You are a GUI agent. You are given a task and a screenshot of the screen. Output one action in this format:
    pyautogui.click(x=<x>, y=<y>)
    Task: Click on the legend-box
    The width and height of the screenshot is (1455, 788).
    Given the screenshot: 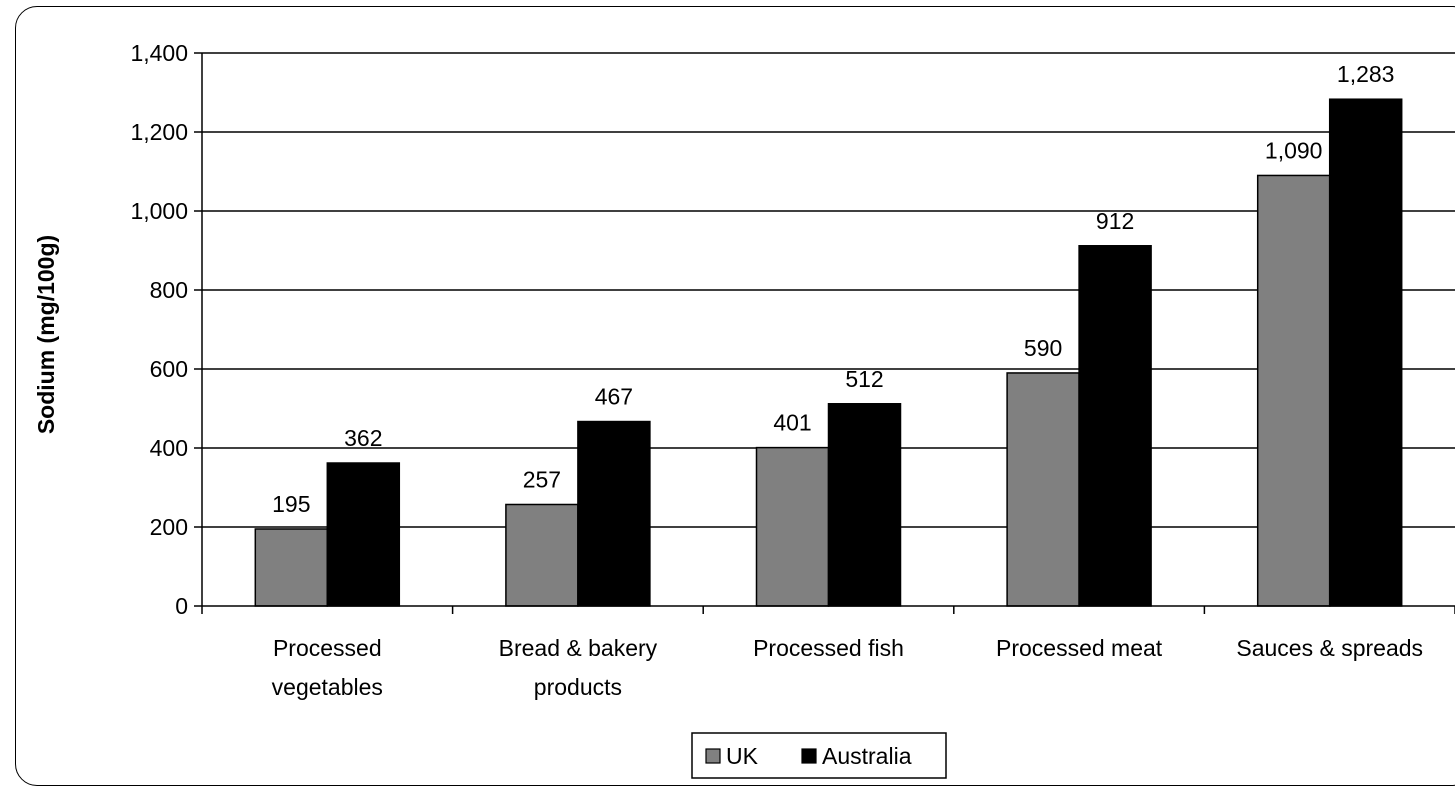 What is the action you would take?
    pyautogui.click(x=819, y=755)
    